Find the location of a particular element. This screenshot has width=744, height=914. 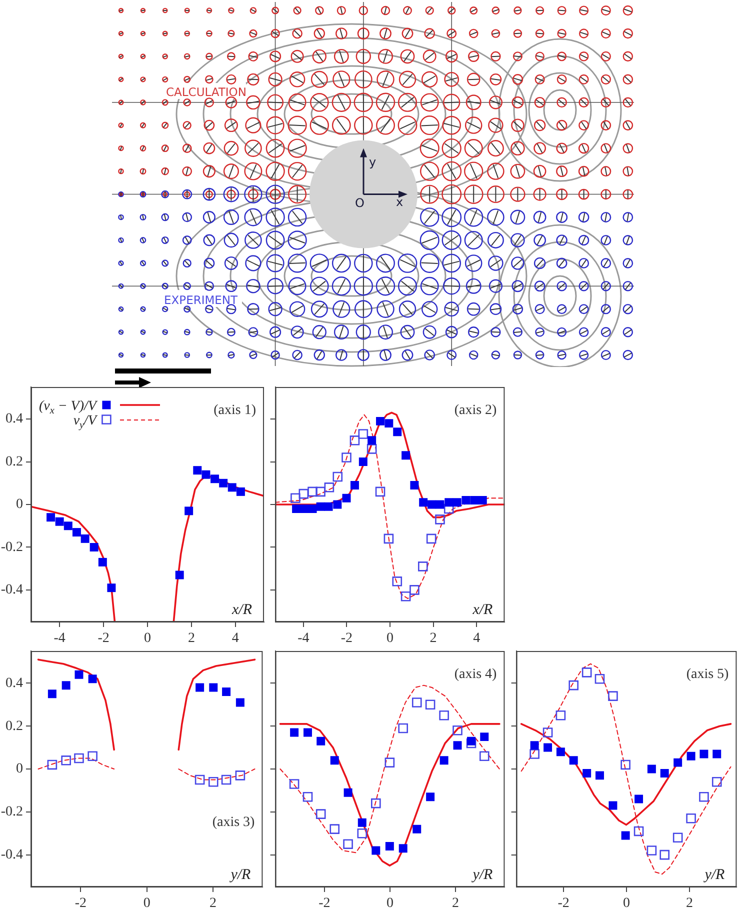

text: y is located at coordinates (372, 162).